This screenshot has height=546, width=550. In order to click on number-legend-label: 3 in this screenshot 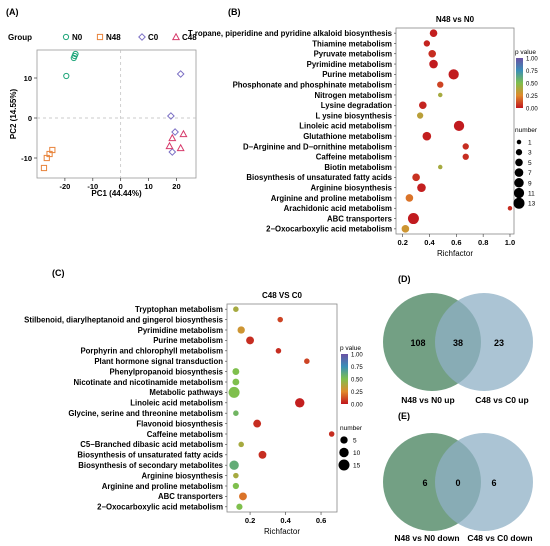, I will do `click(530, 153)`.